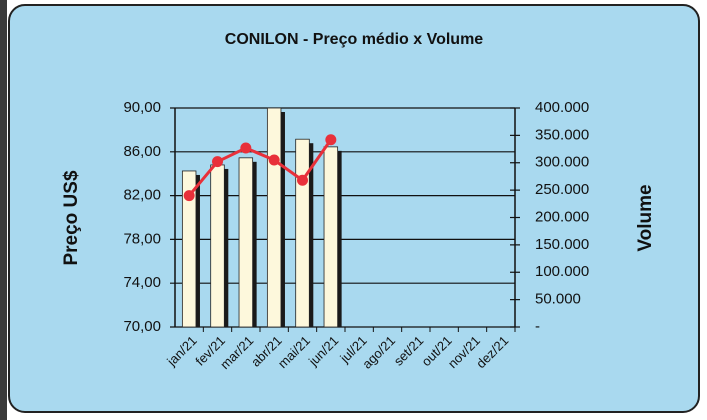 The image size is (707, 420). I want to click on y2-tick-label: 350.000, so click(562, 134).